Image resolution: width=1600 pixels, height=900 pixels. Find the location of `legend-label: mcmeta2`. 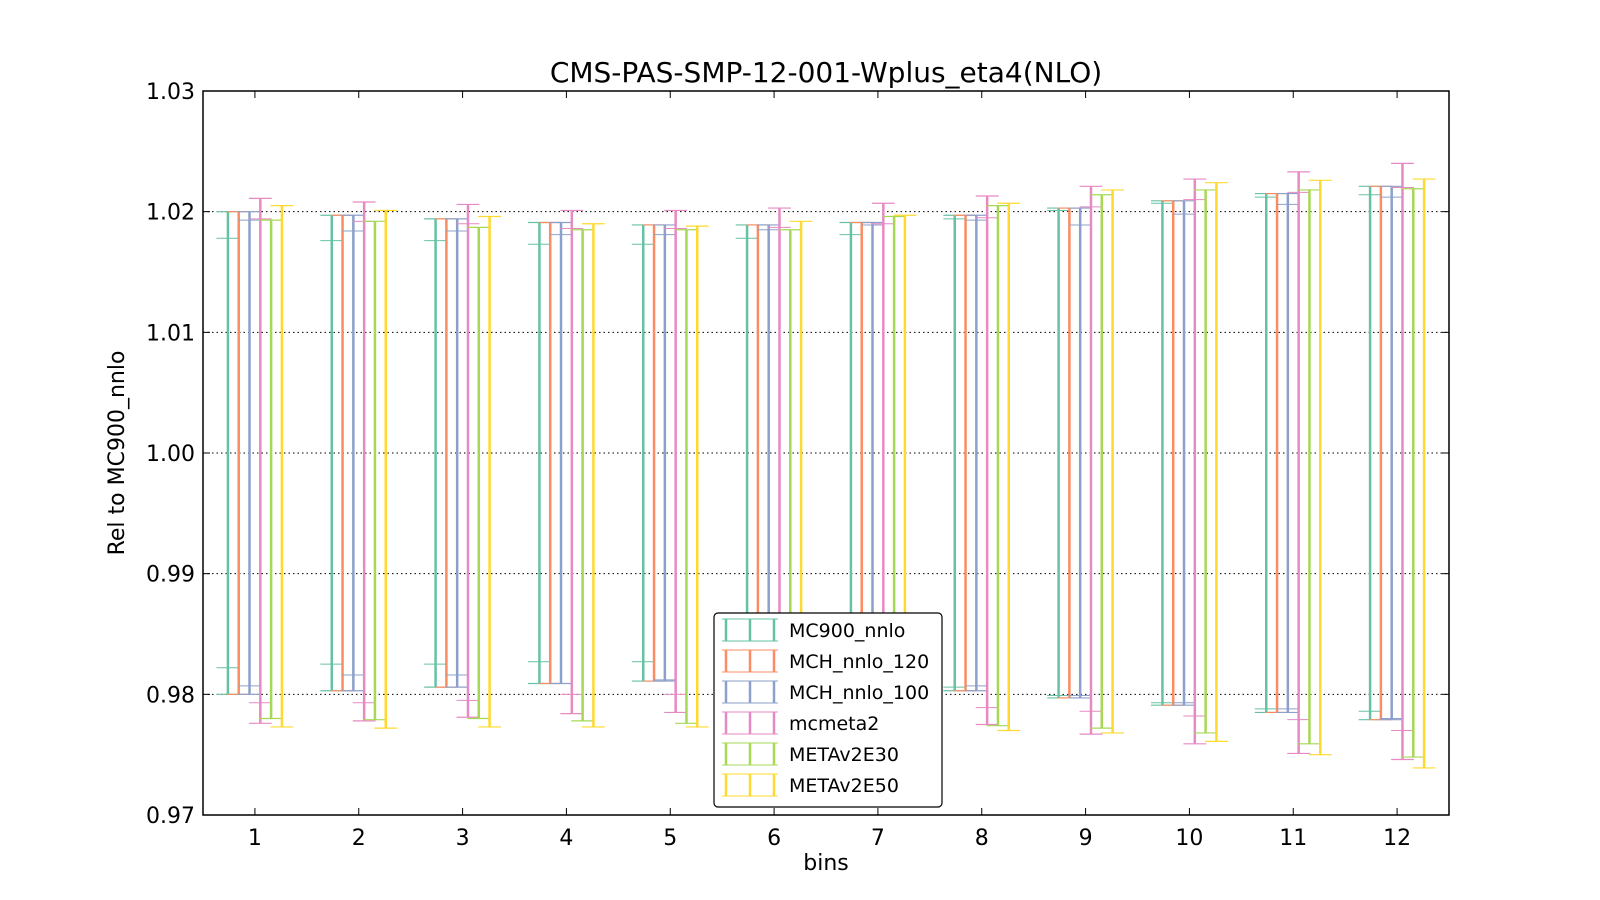

legend-label: mcmeta2 is located at coordinates (834, 724).